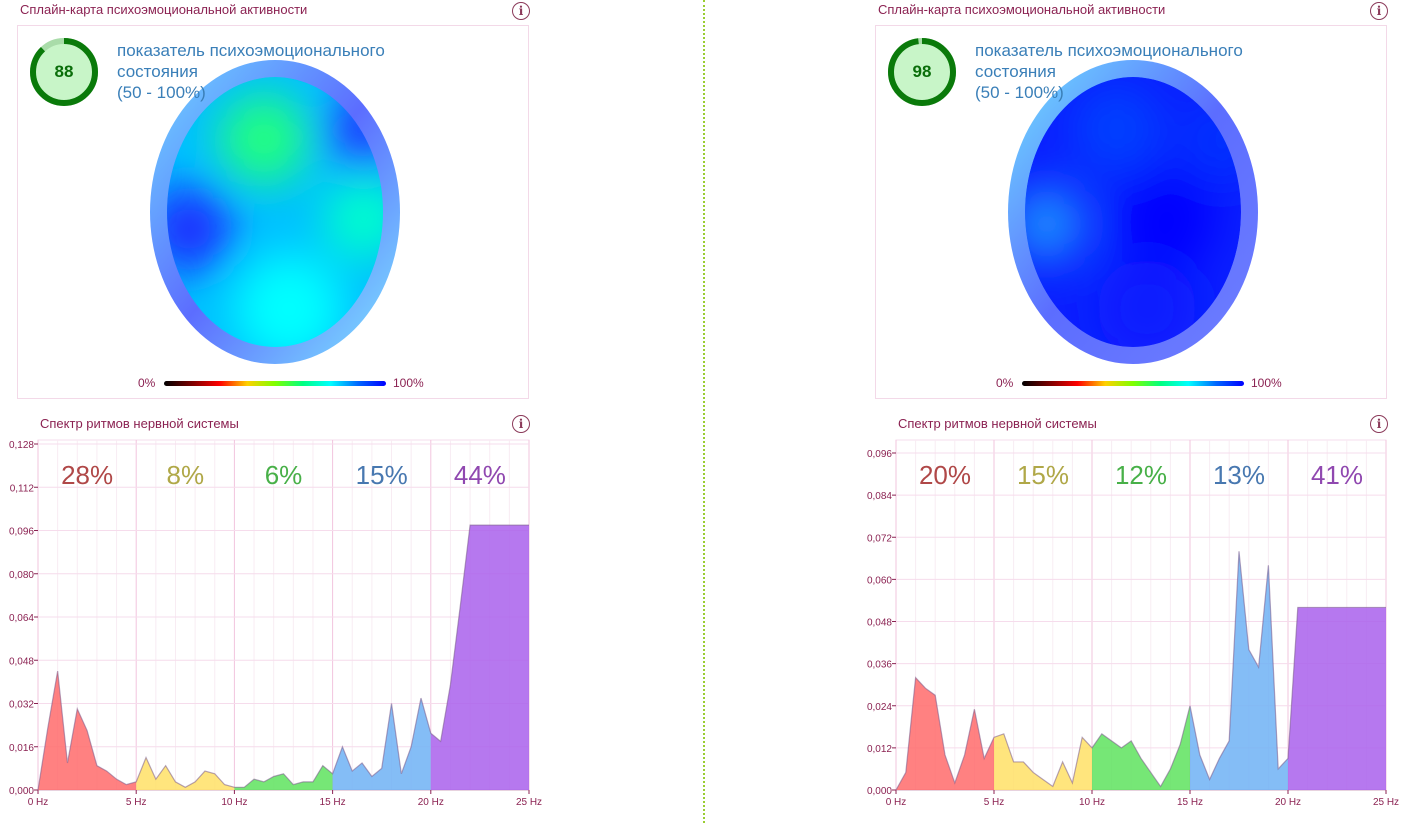 This screenshot has height=823, width=1415. Describe the element at coordinates (22, 488) in the screenshot. I see `y-tick-label: 0,112` at that location.